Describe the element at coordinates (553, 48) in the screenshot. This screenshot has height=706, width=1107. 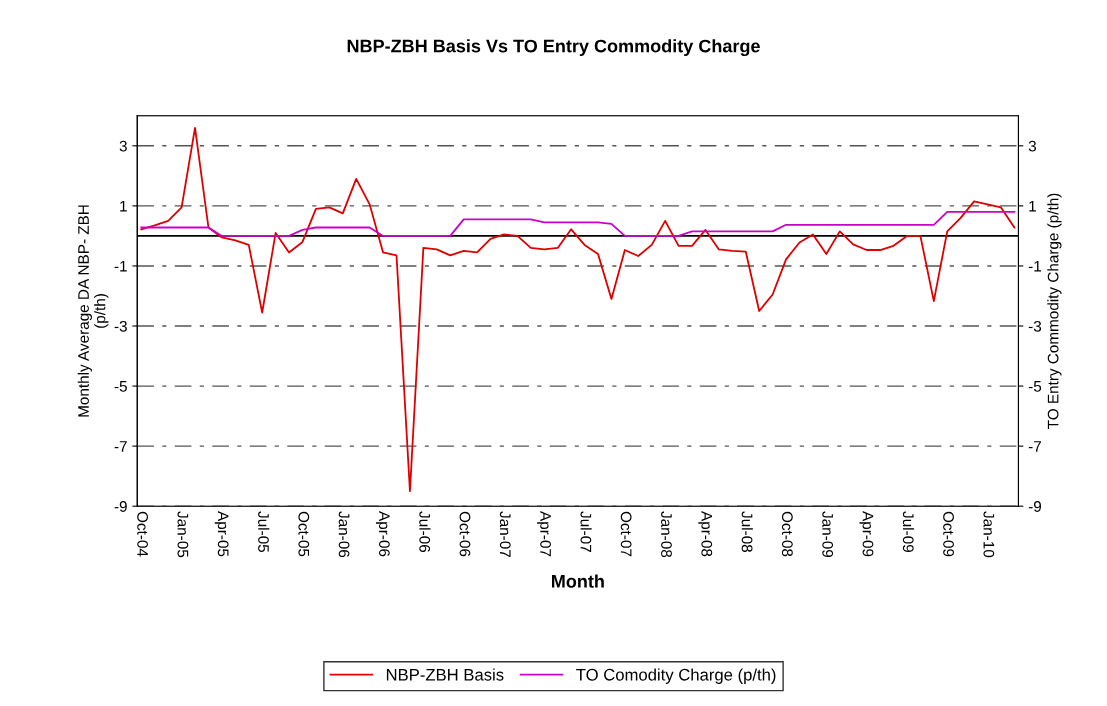
I see `chart-title: NBP-ZBH Basis Vs TO Entry Commodity Charge` at that location.